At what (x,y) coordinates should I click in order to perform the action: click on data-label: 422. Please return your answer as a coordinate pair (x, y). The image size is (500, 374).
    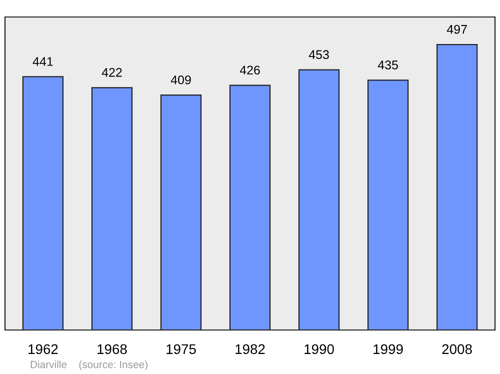
    Looking at the image, I should click on (112, 72).